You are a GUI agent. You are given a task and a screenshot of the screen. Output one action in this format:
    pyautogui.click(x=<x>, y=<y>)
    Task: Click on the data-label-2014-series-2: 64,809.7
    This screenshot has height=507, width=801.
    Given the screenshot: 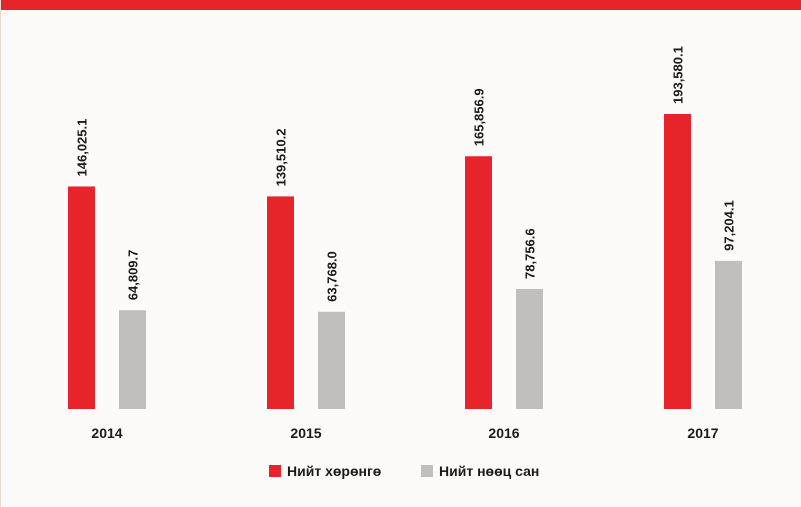 What is the action you would take?
    pyautogui.click(x=133, y=275)
    